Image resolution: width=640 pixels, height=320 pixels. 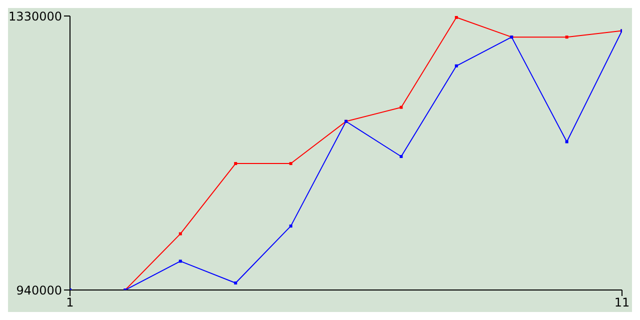 I want to click on y-tick-label: 940000, so click(x=39, y=290).